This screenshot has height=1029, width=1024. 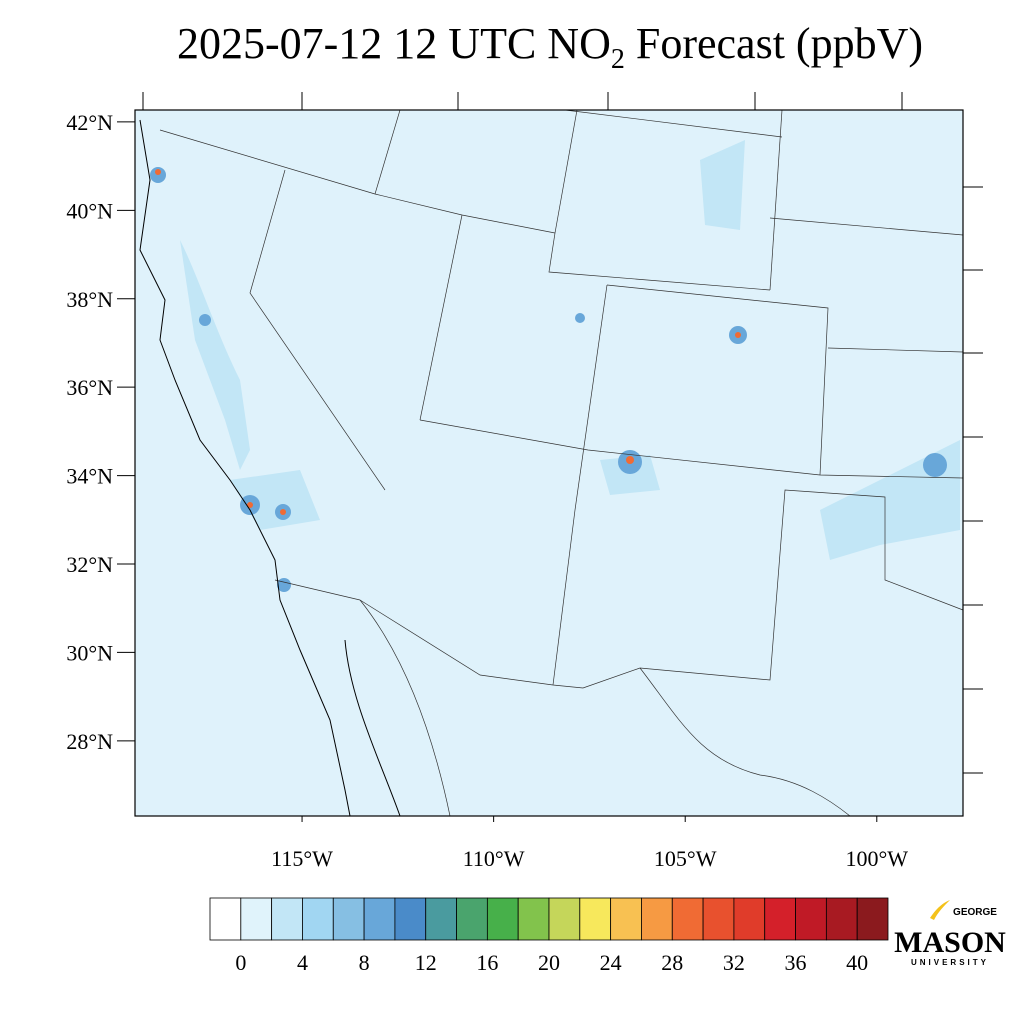 What do you see at coordinates (796, 962) in the screenshot?
I see `colorbar-label: 36` at bounding box center [796, 962].